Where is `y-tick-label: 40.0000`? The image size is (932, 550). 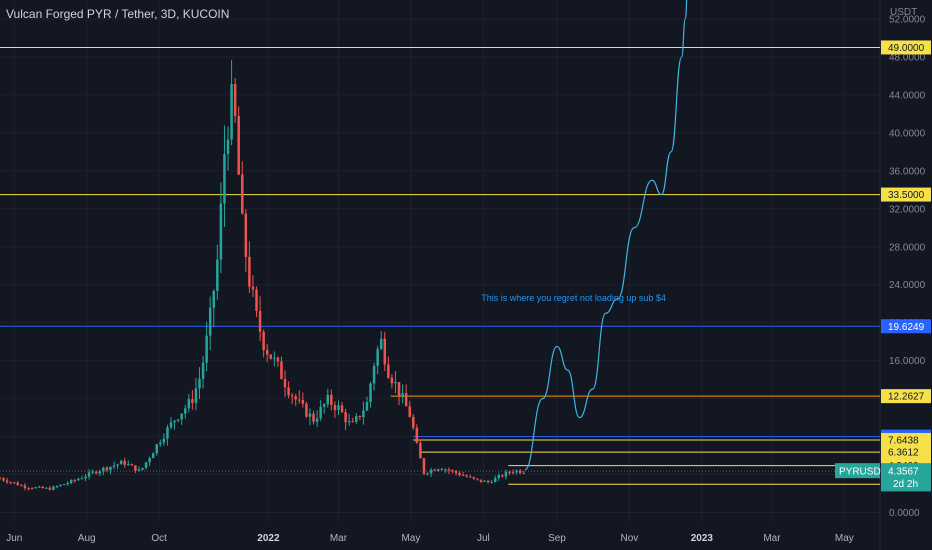
y-tick-label: 40.0000 is located at coordinates (907, 133).